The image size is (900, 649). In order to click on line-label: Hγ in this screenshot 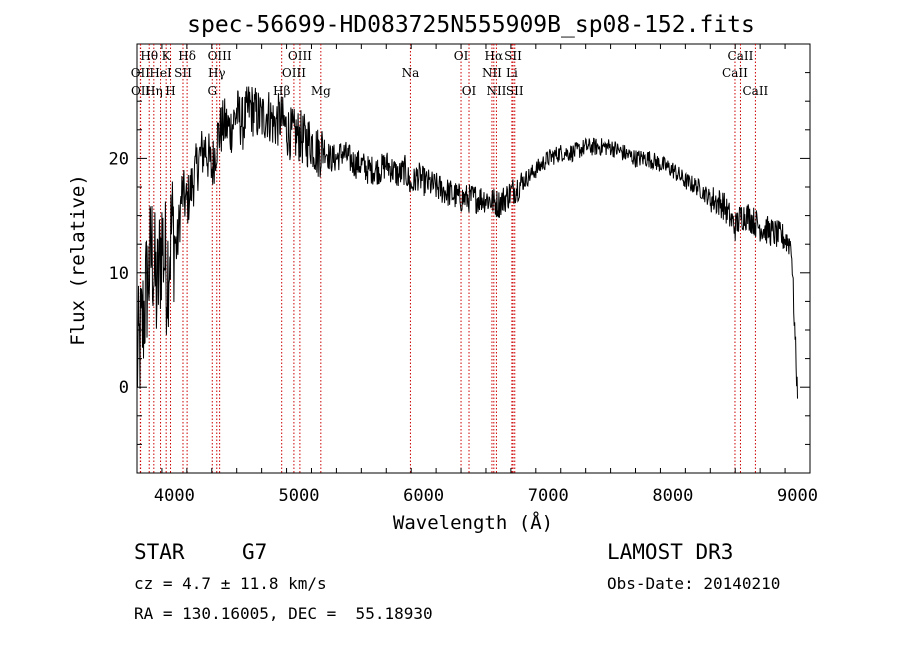, I will do `click(217, 73)`.